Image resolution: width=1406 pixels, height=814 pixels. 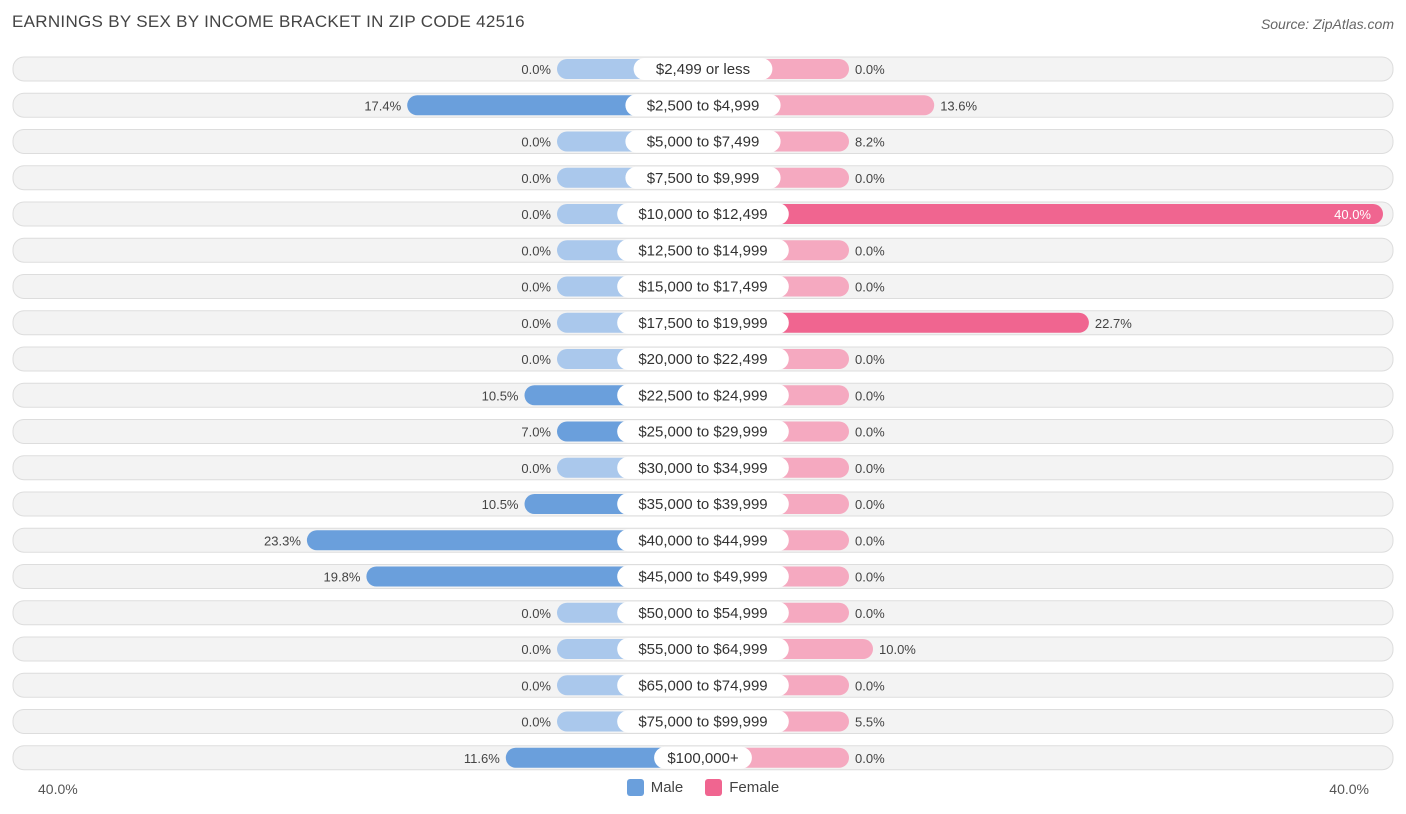 I want to click on category-label: $100,000+, so click(x=703, y=758).